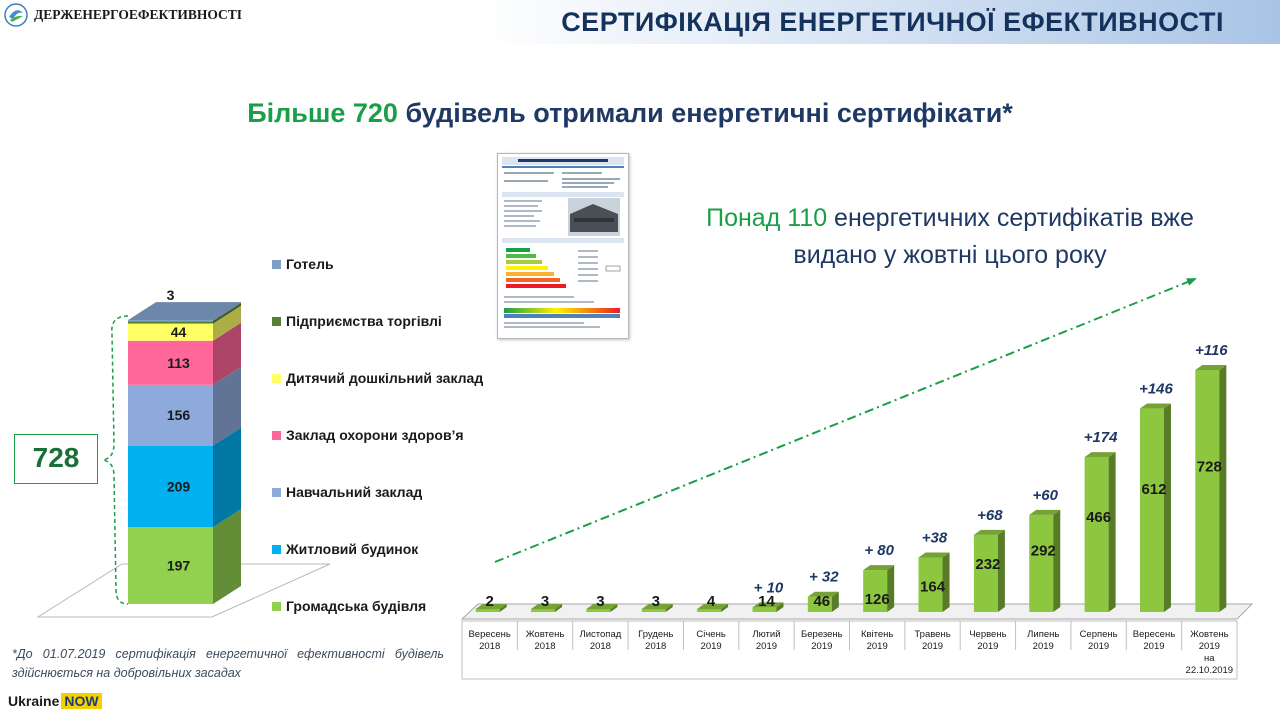 The width and height of the screenshot is (1280, 720). I want to click on brand-now: NOW, so click(81, 701).